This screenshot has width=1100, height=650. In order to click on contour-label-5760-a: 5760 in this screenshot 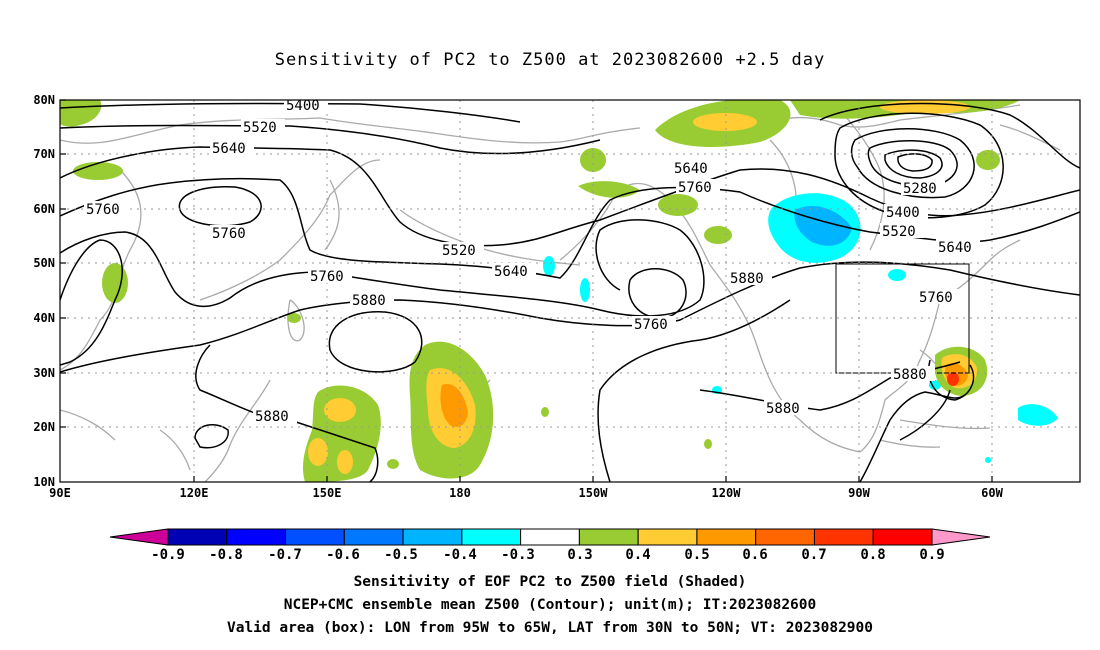, I will do `click(106, 209)`.